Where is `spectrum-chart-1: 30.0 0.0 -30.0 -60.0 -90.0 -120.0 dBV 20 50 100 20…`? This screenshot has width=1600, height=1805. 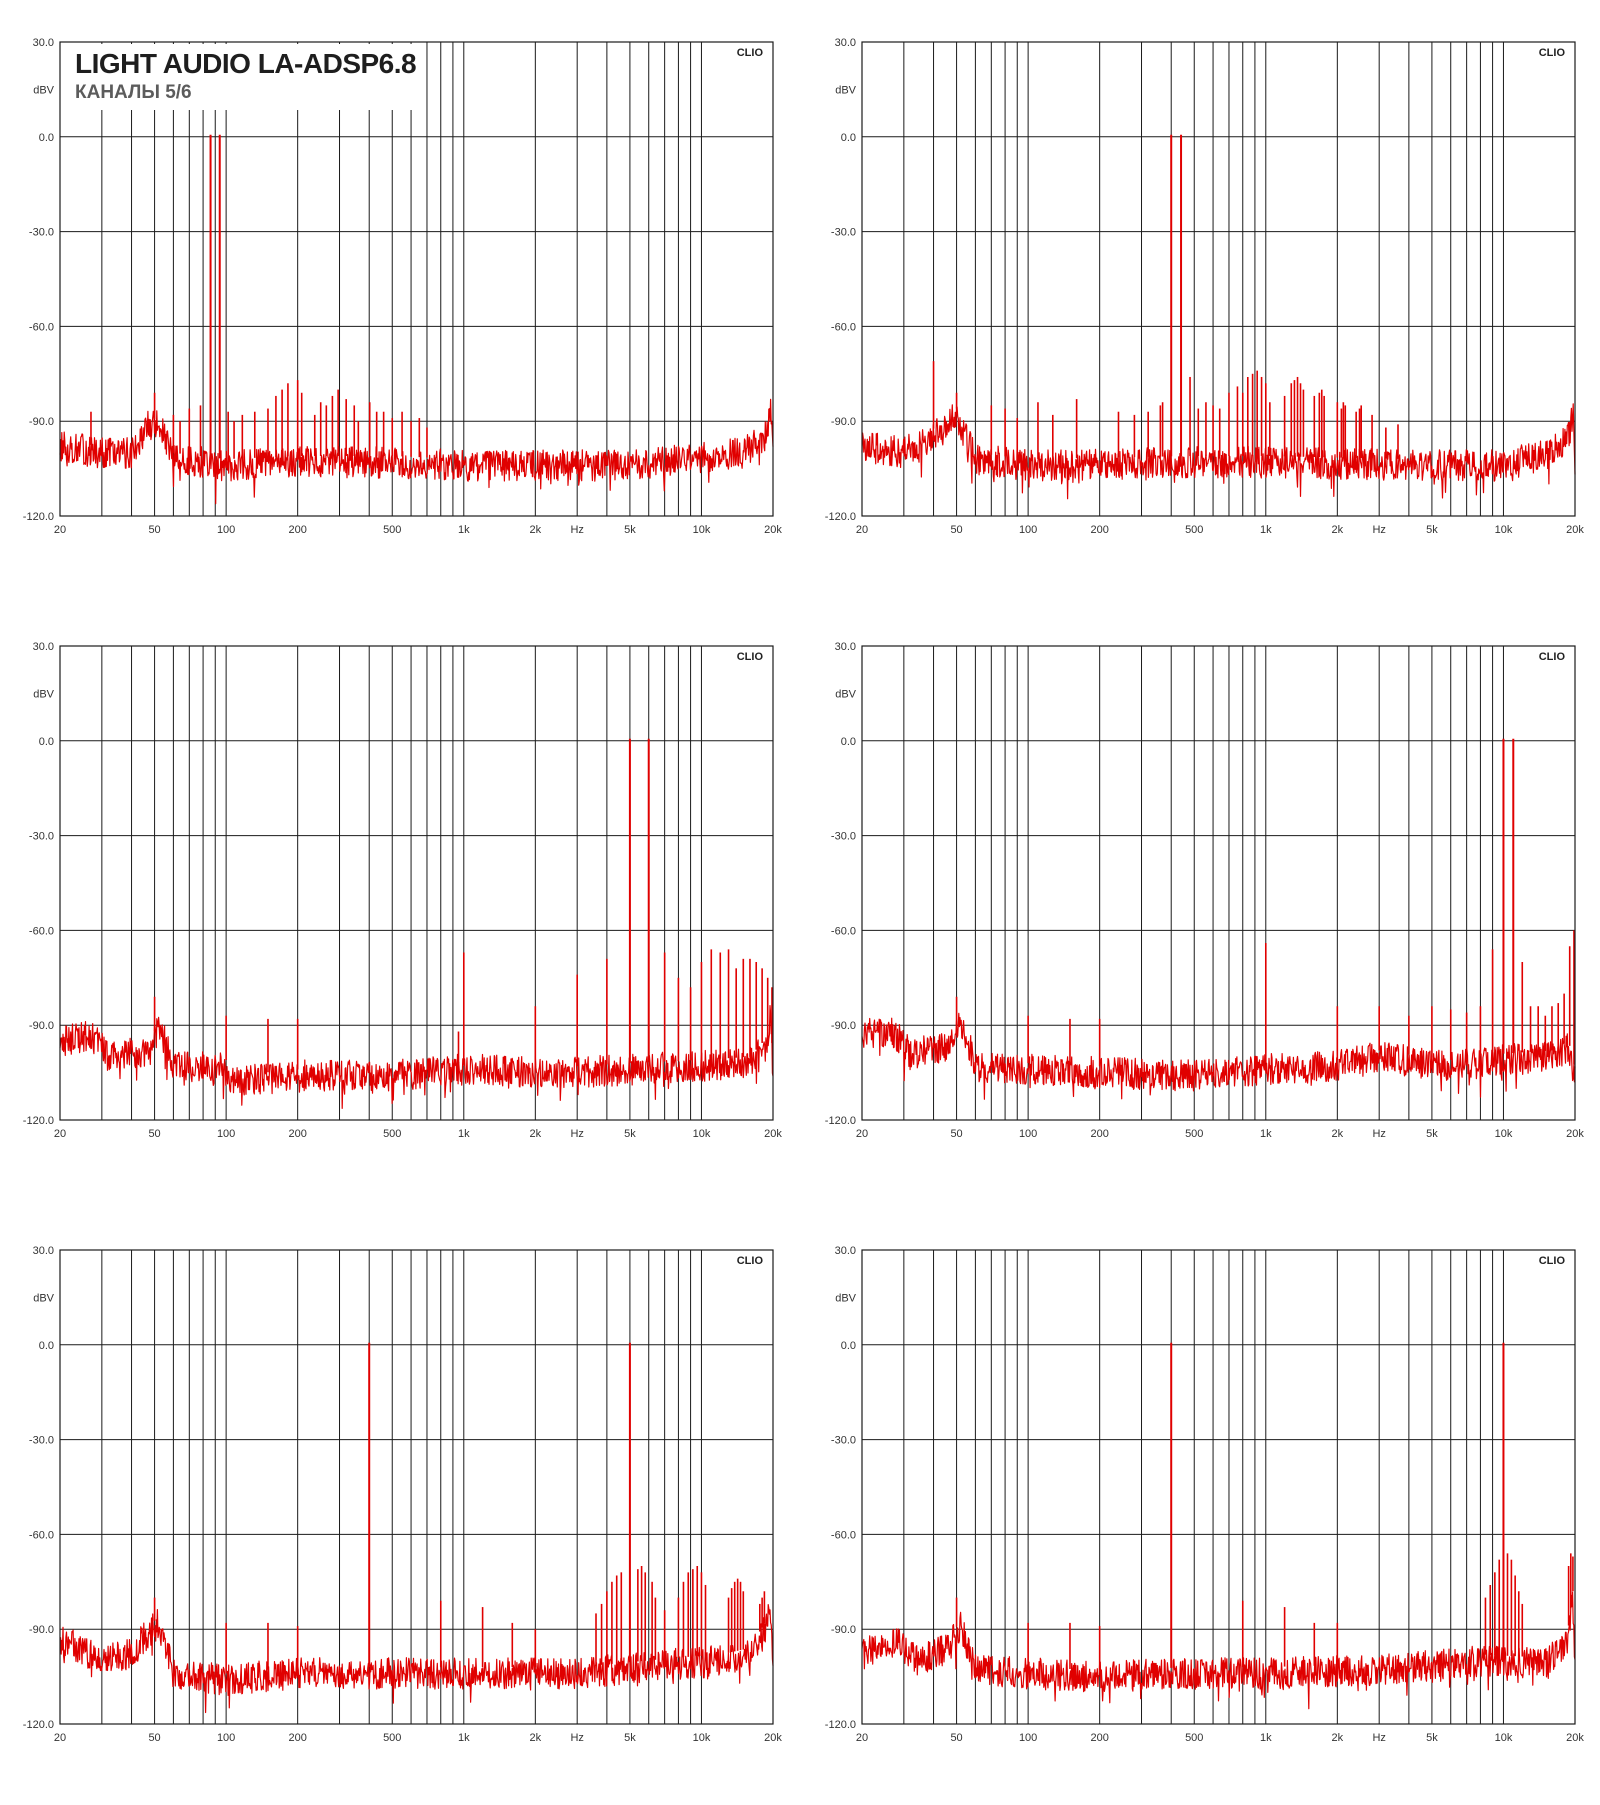
spectrum-chart-1: 30.0 0.0 -30.0 -60.0 -90.0 -120.0 dBV 20 50 100 20… is located at coordinates (403, 286).